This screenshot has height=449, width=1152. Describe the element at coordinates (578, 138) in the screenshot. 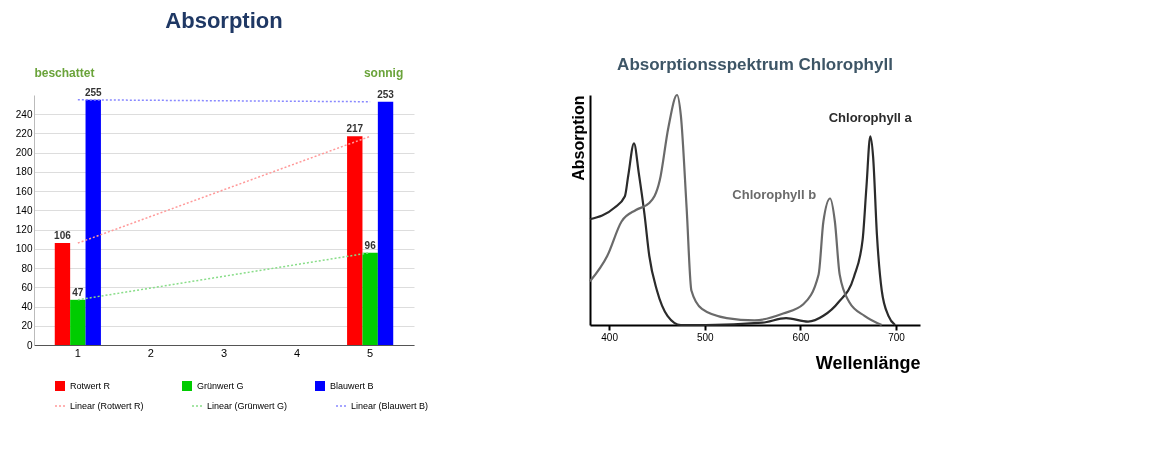

I see `y-axis-title: Absorption` at that location.